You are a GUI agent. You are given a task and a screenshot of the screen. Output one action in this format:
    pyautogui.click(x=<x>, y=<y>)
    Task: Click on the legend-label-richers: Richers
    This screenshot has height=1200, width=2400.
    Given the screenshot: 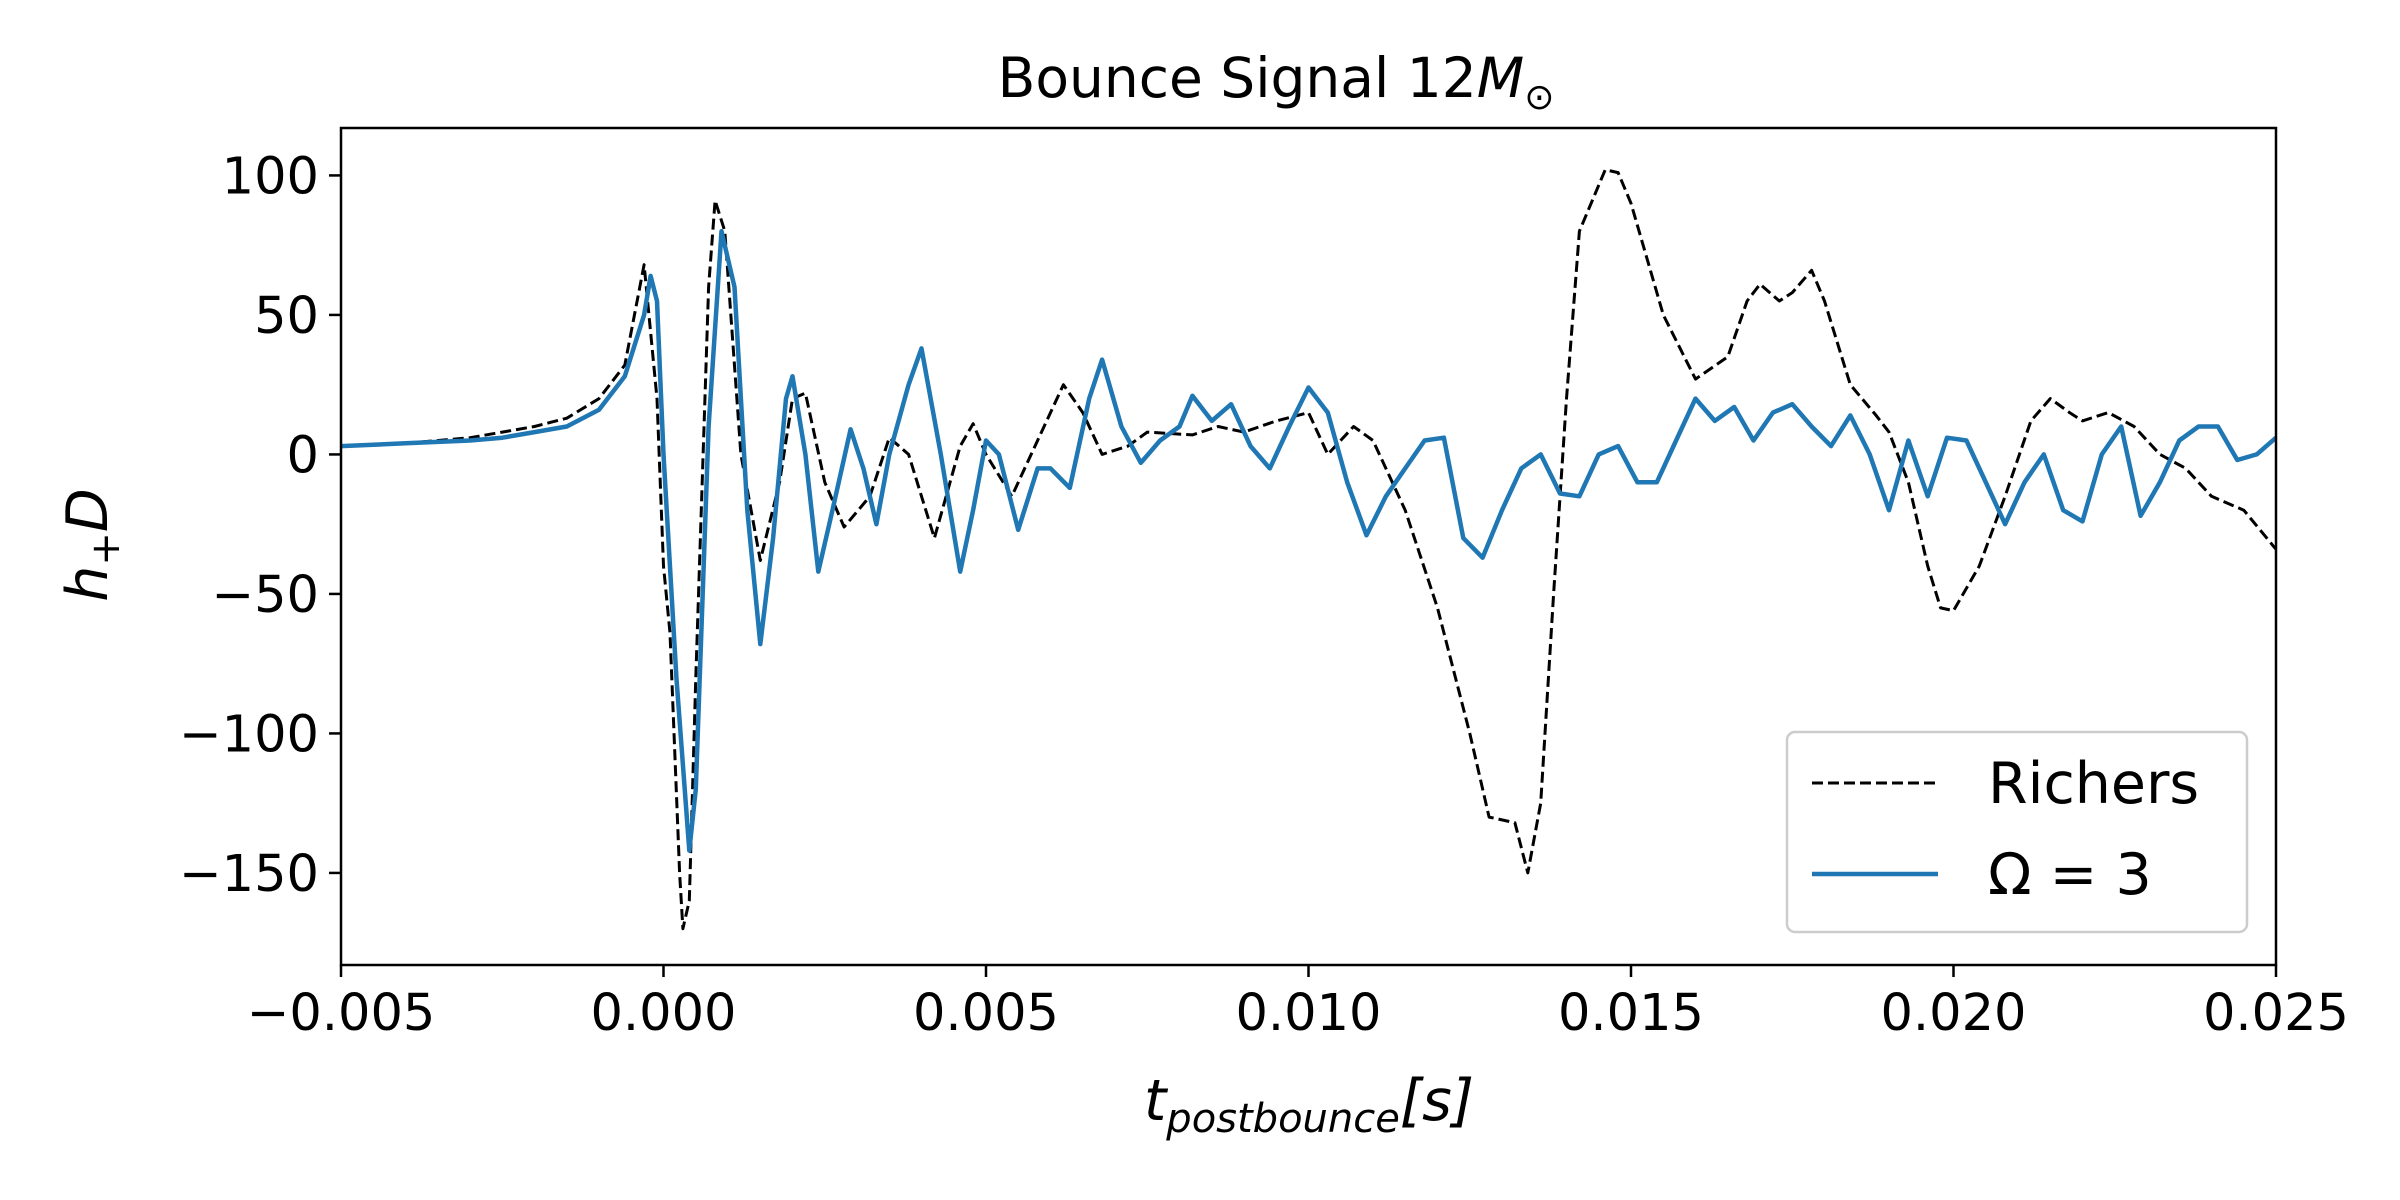 What is the action you would take?
    pyautogui.click(x=2093, y=784)
    